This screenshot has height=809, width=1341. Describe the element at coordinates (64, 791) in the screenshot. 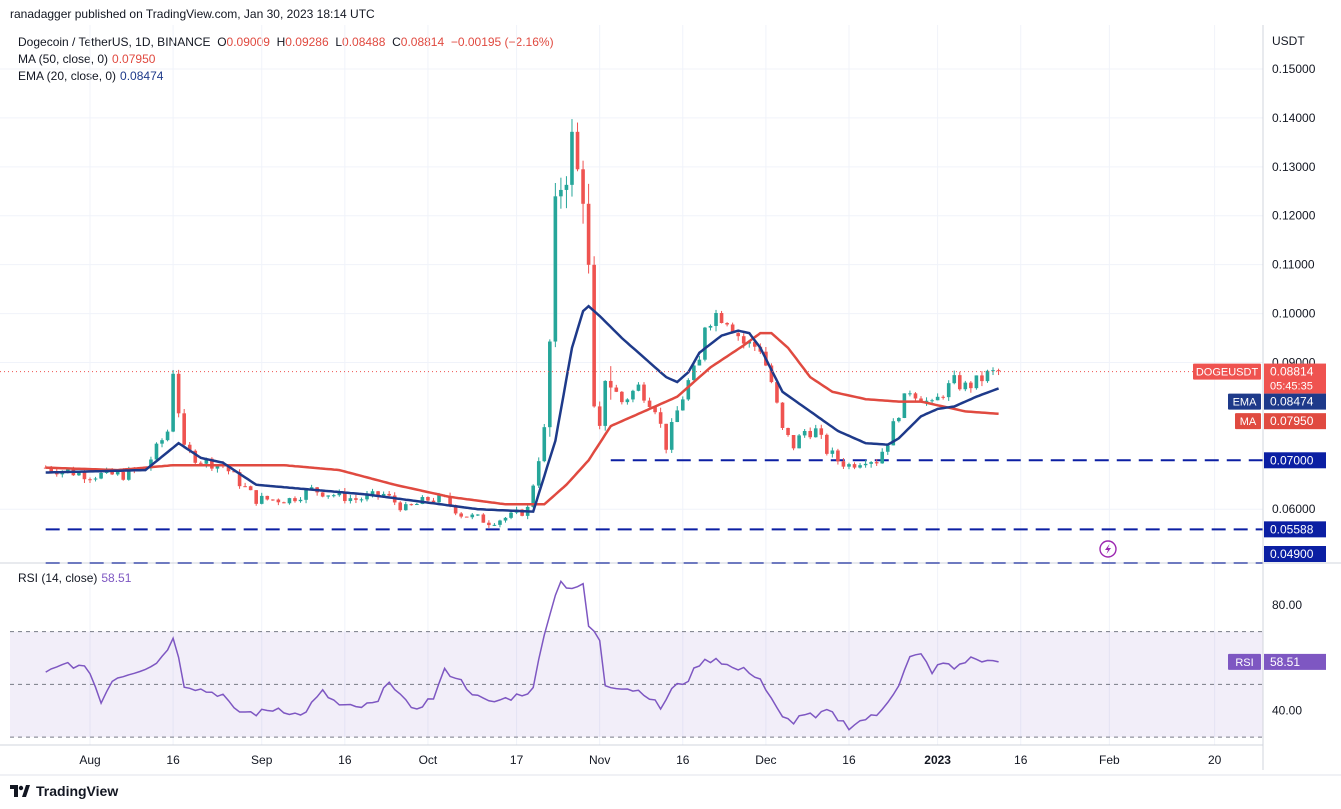

I see `footer-brand: TradingView` at that location.